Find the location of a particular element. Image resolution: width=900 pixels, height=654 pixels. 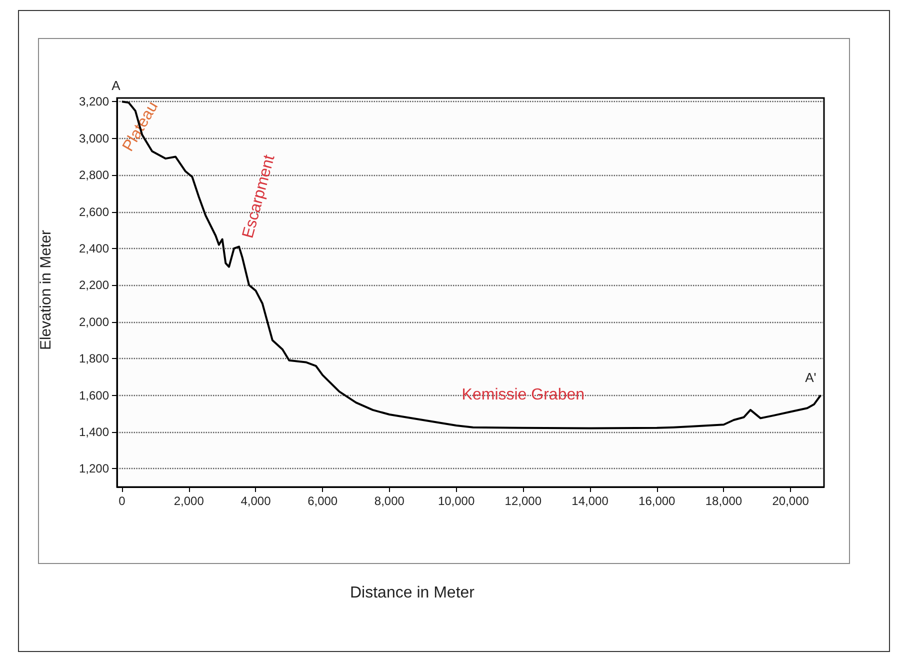

x-axis-title: Distance in Meter is located at coordinates (413, 593).